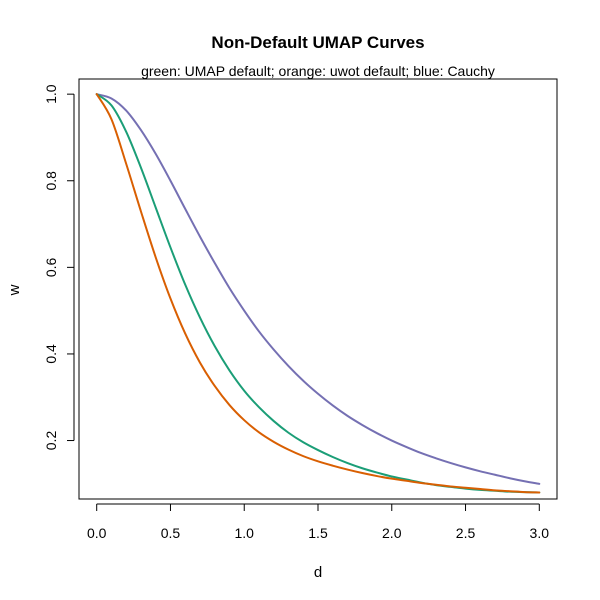  What do you see at coordinates (51, 94) in the screenshot?
I see `y-tick-label: 1.0` at bounding box center [51, 94].